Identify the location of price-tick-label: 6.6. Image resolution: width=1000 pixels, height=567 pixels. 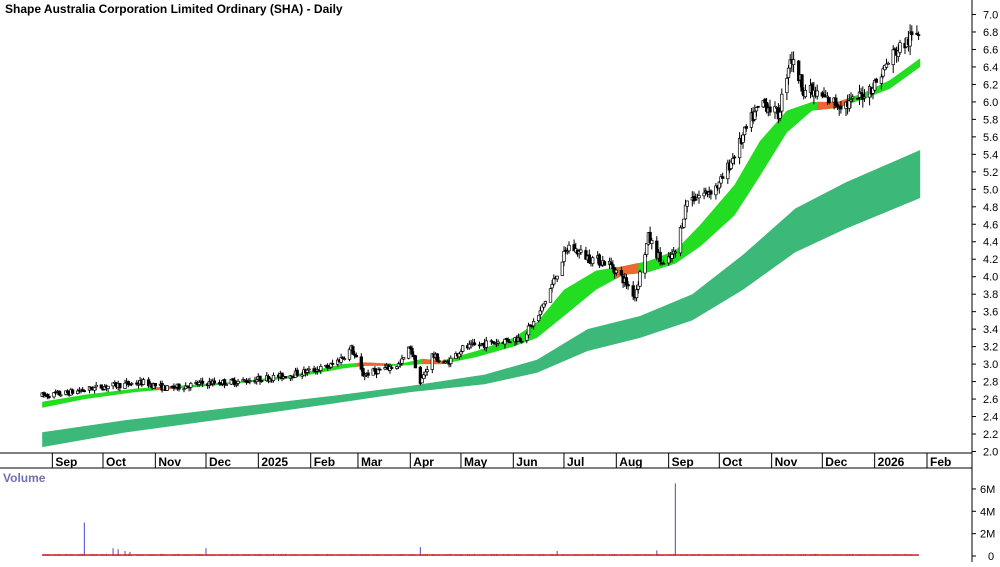
(990, 50).